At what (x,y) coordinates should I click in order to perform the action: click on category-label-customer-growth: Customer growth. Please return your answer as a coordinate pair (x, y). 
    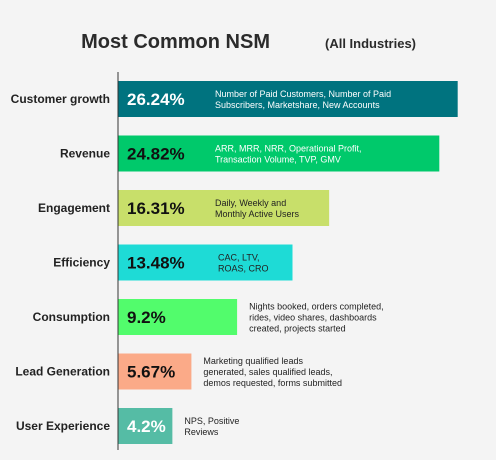
    Looking at the image, I should click on (60, 99).